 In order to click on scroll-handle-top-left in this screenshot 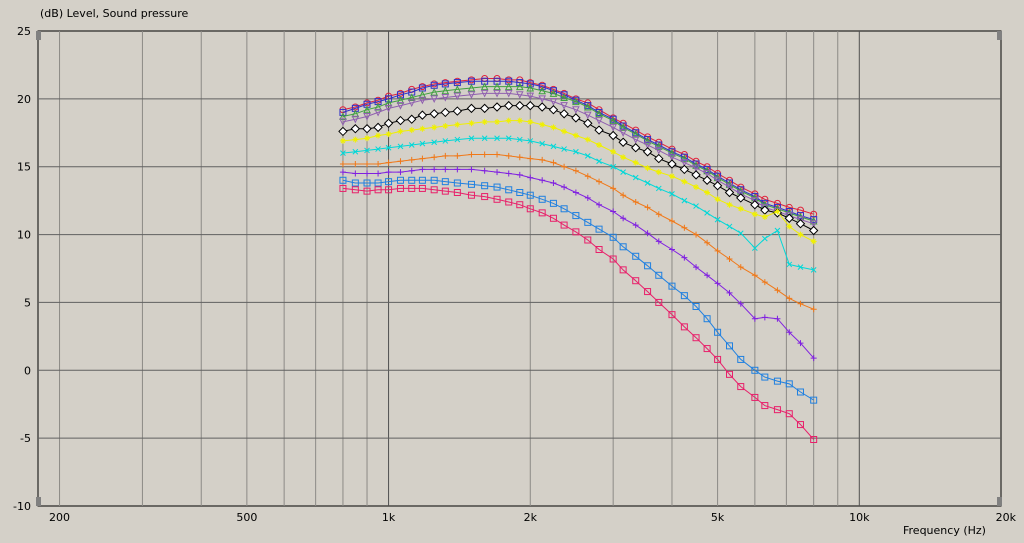, I will do `click(38, 35)`.